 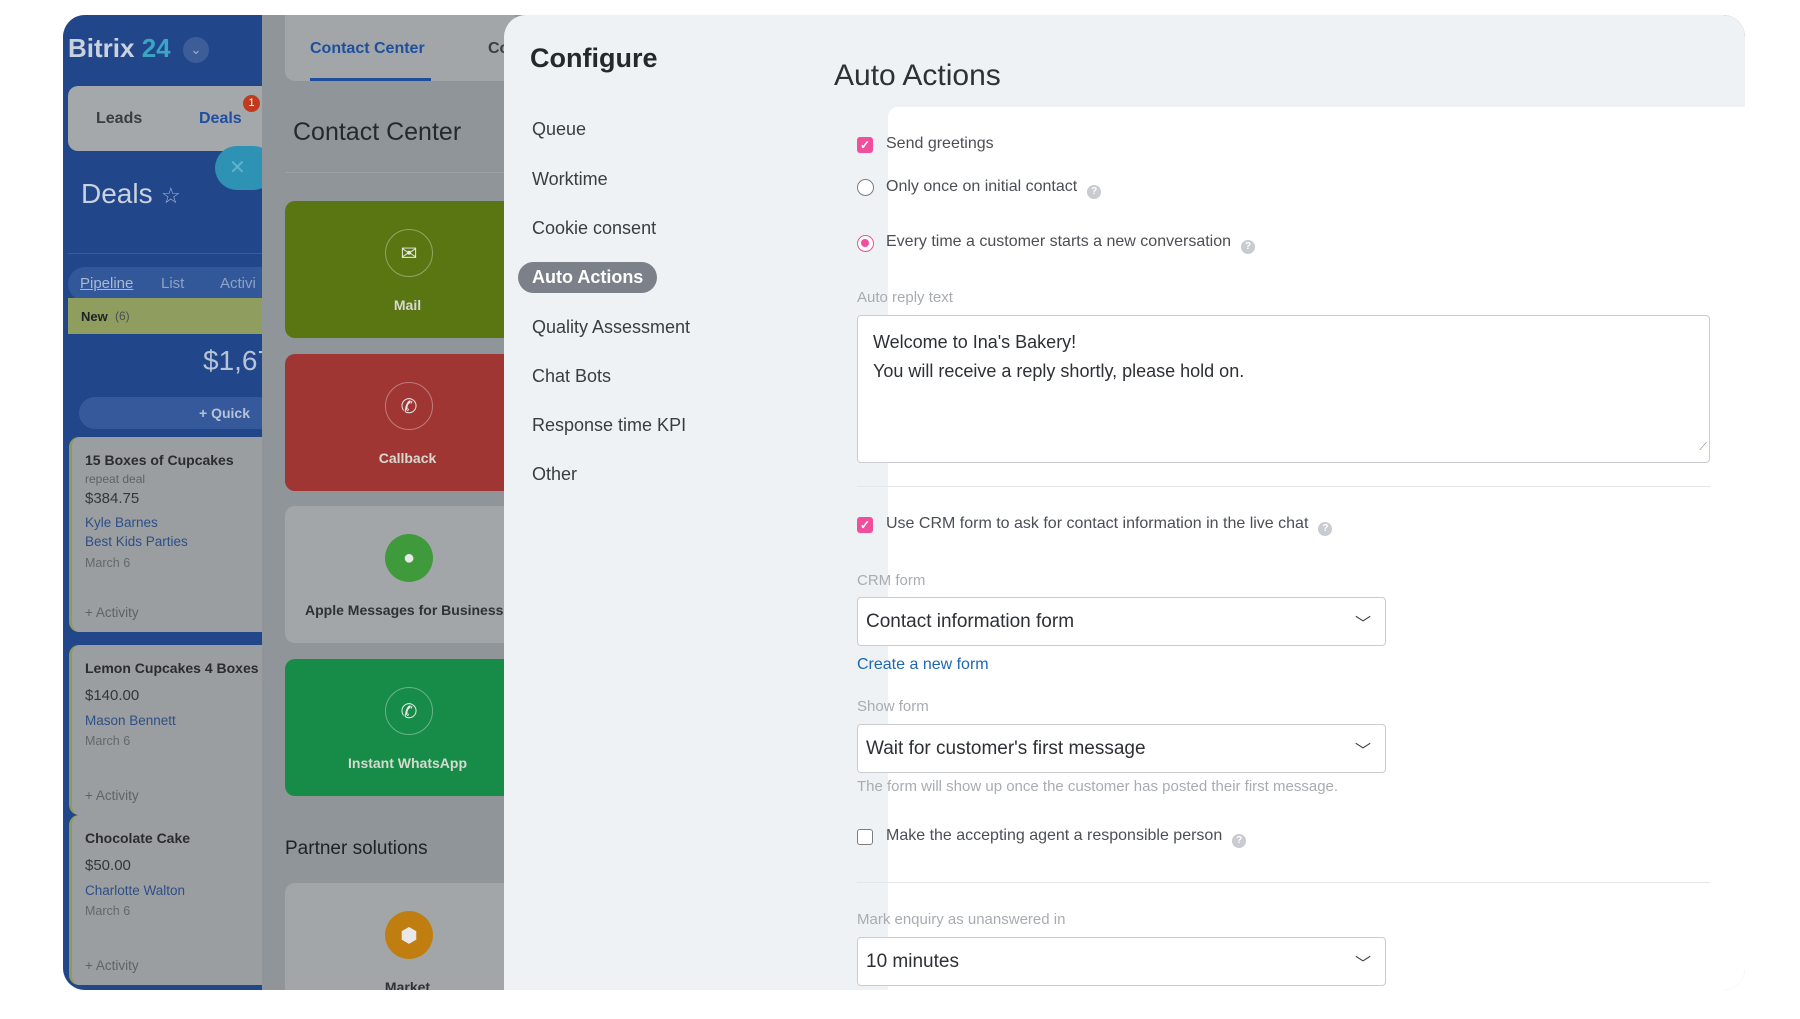 I want to click on contact-link: Charlotte Walton, so click(x=135, y=890).